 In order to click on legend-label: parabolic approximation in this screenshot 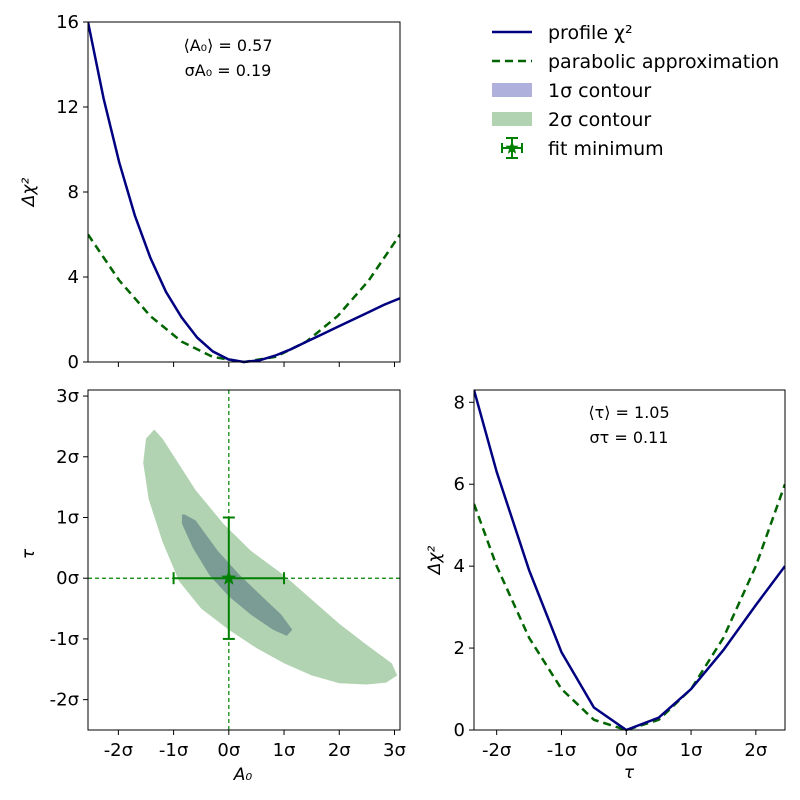, I will do `click(663, 62)`.